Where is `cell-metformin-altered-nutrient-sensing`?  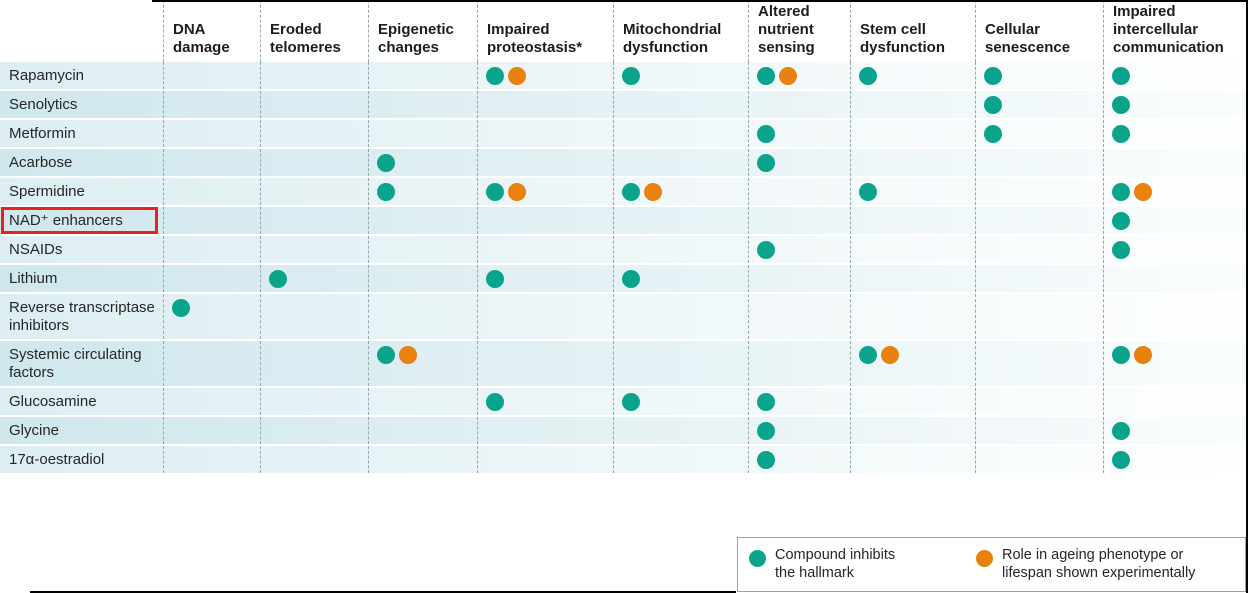
cell-metformin-altered-nutrient-sensing is located at coordinates (799, 133).